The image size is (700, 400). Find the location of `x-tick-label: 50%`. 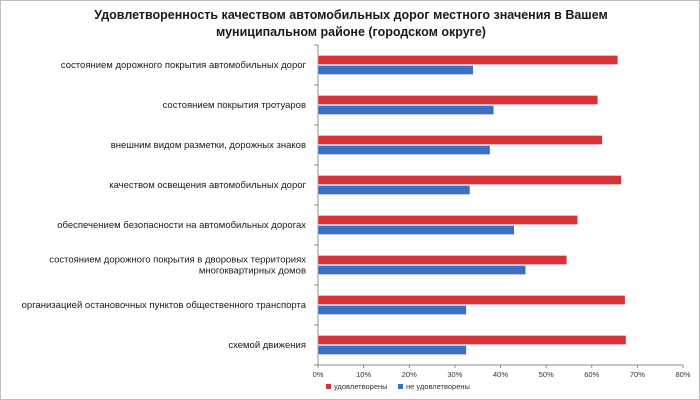

x-tick-label: 50% is located at coordinates (546, 374).